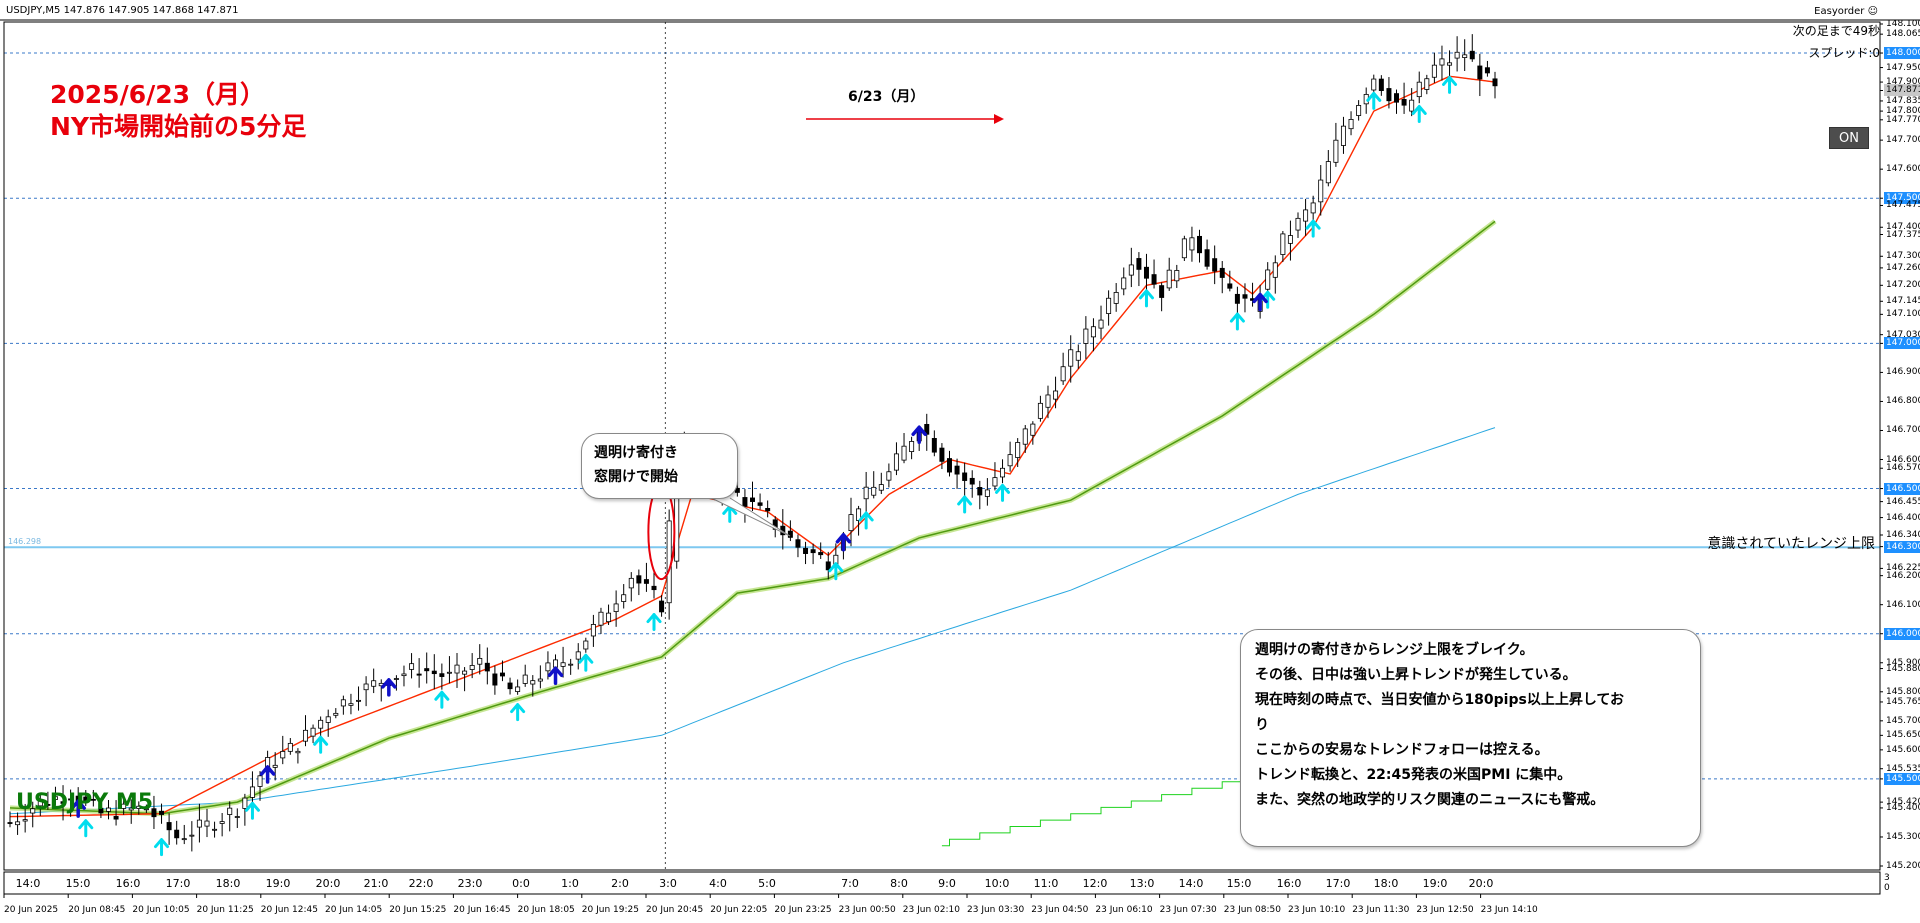  I want to click on hour-tick-label: 21:0, so click(376, 883).